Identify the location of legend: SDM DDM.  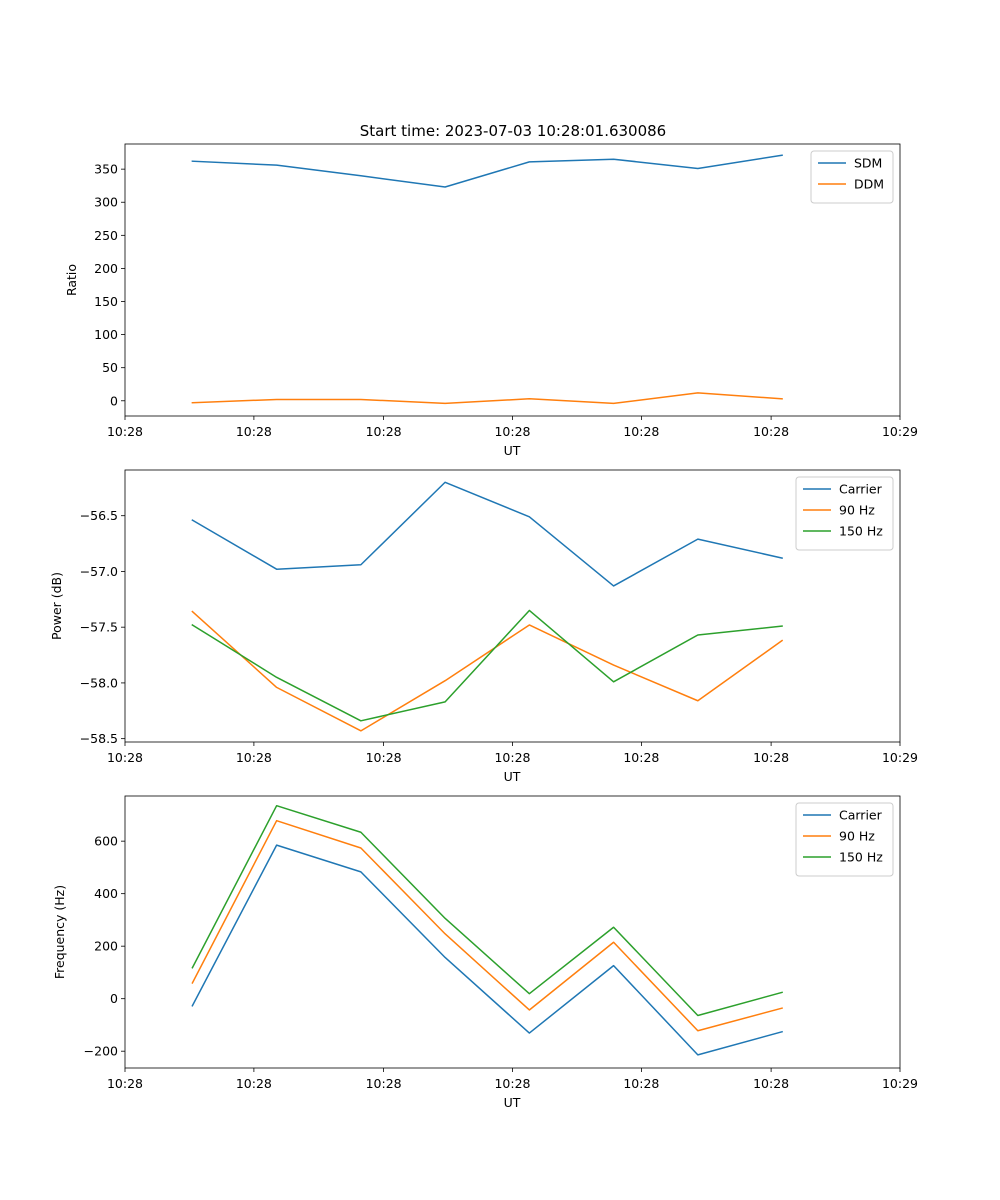
(852, 177).